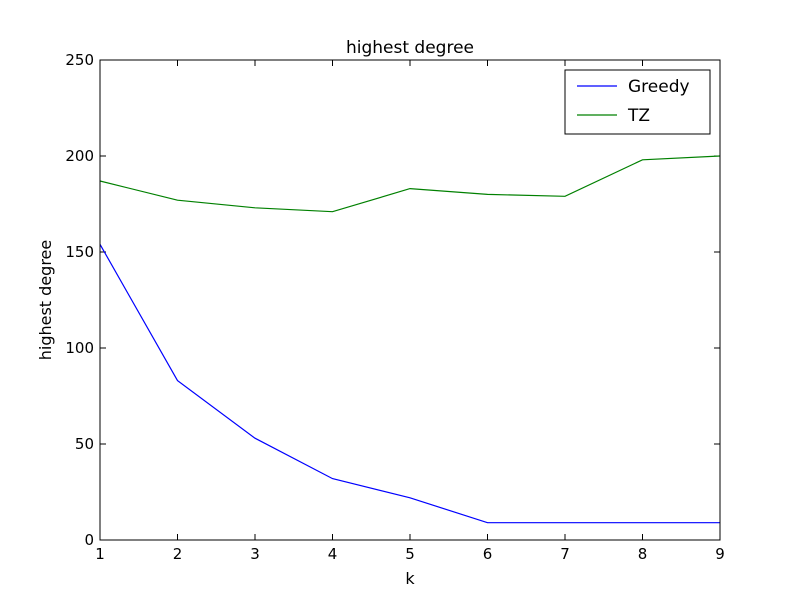 The image size is (800, 604). I want to click on chart-title: highest degree, so click(410, 48).